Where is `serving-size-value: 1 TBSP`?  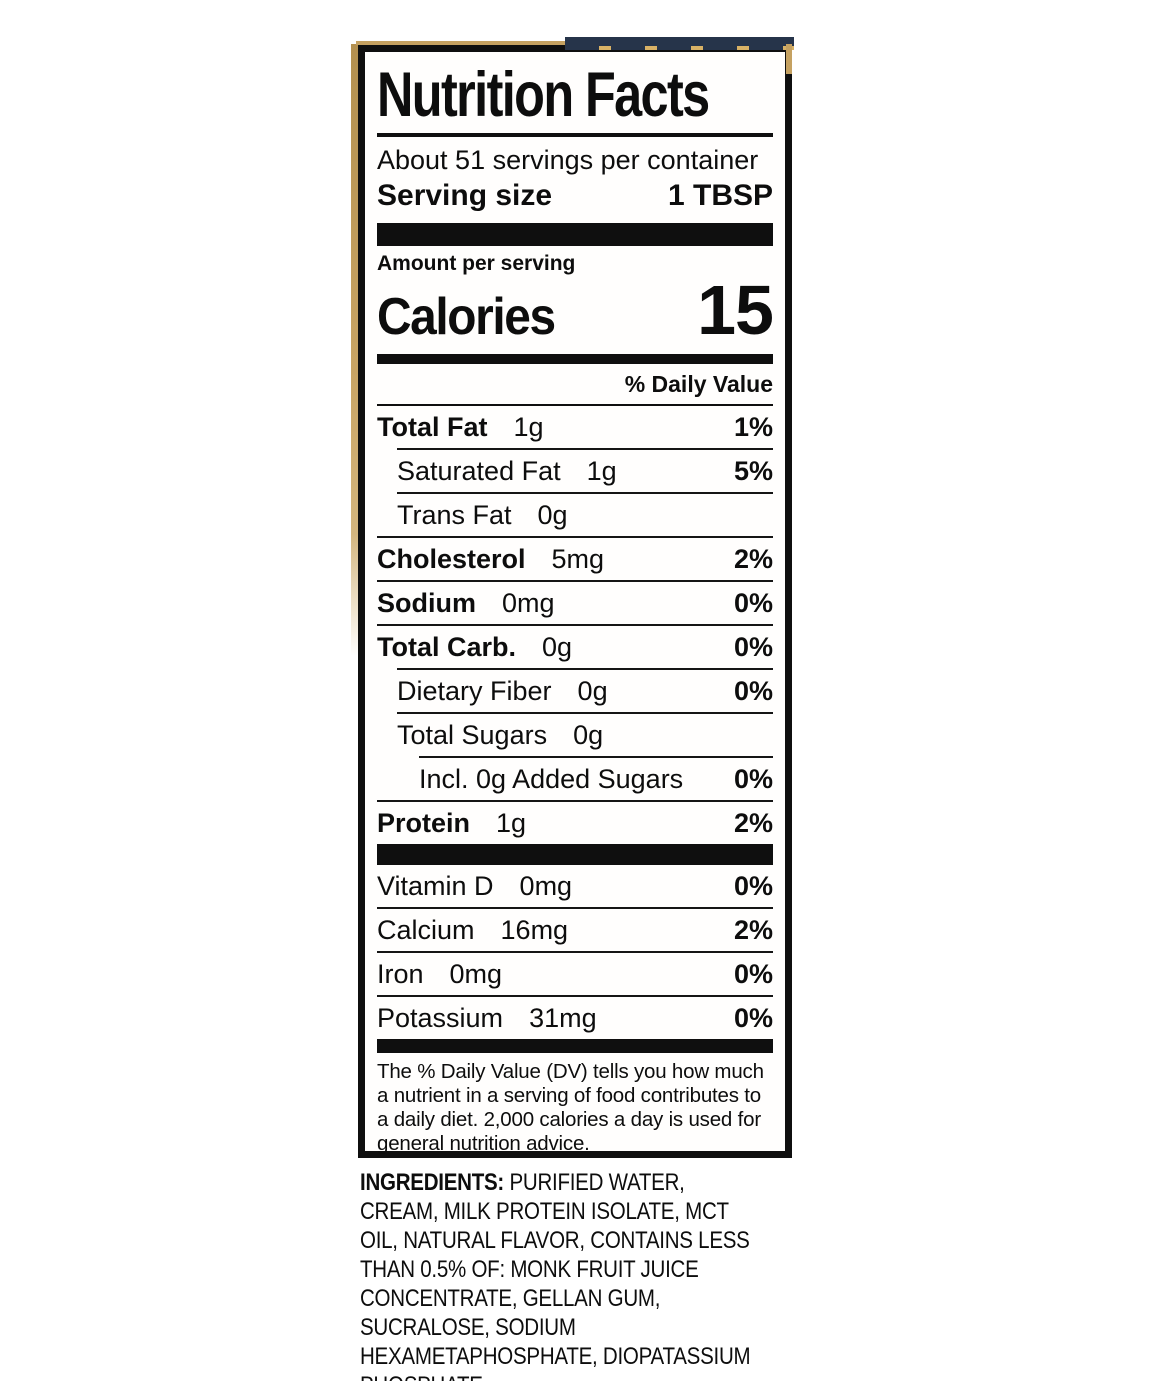
serving-size-value: 1 TBSP is located at coordinates (720, 195).